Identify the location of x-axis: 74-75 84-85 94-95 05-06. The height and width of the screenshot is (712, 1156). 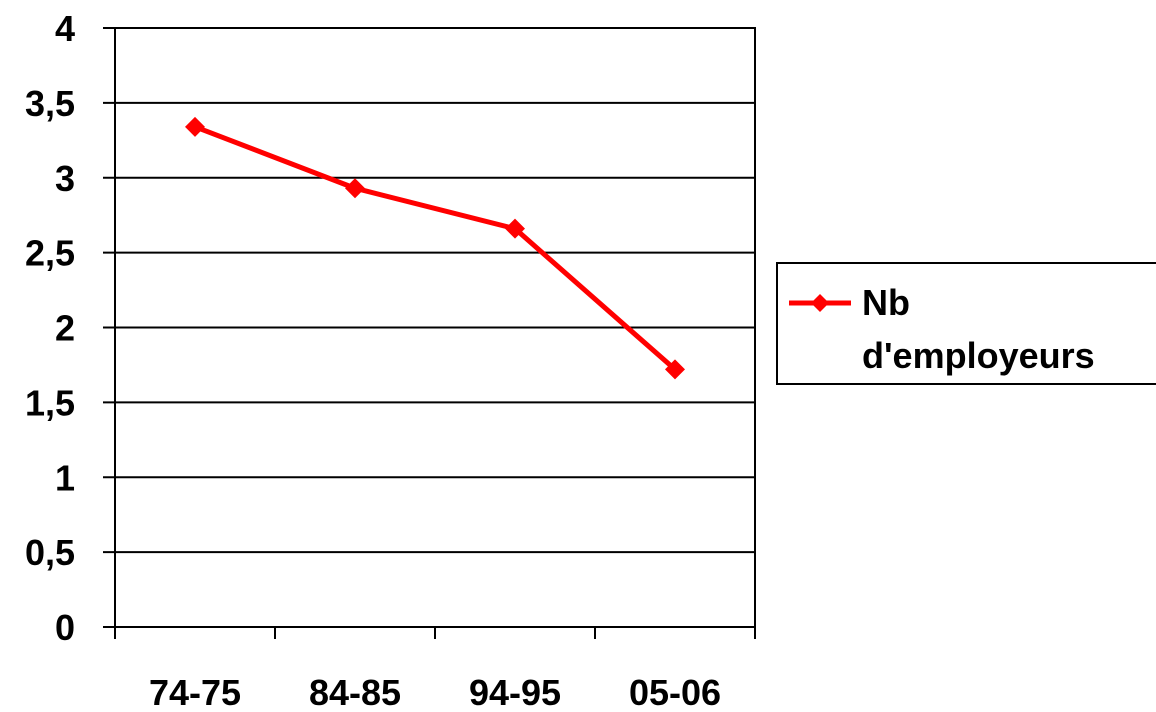
(435, 669).